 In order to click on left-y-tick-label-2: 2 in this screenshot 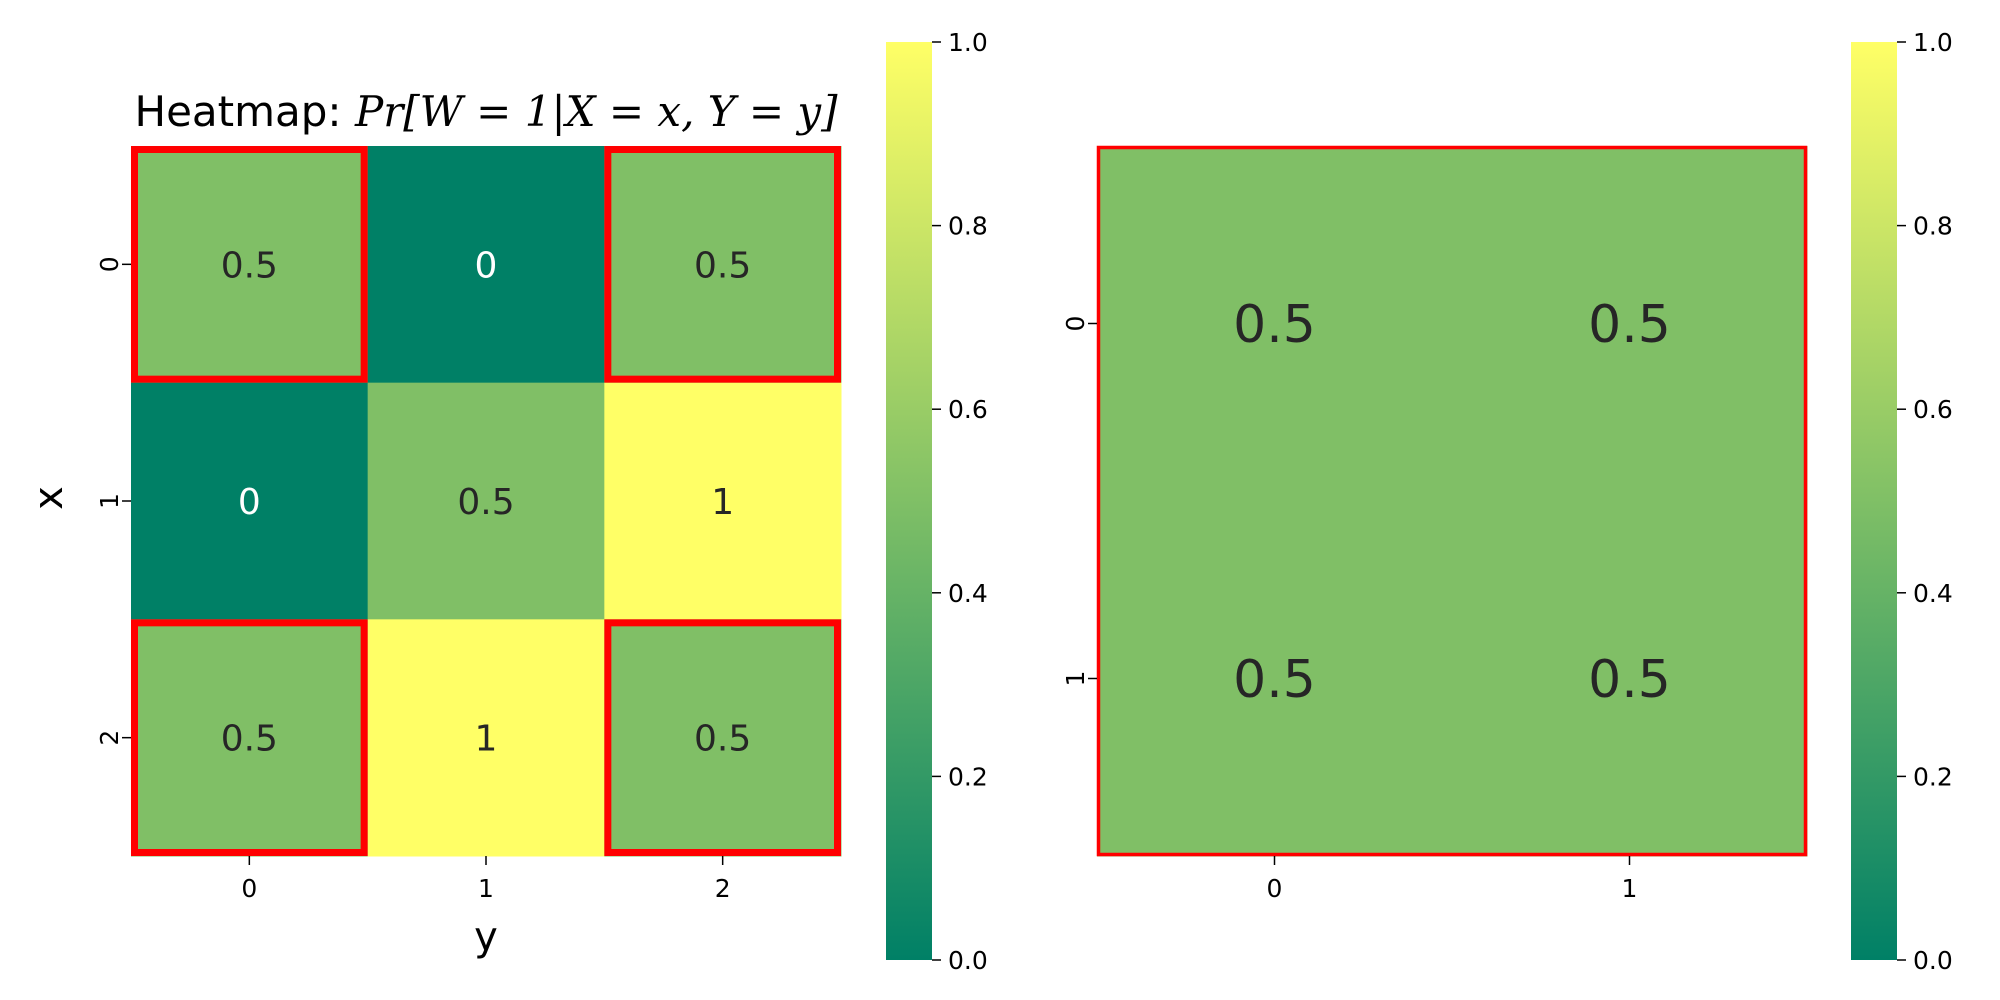, I will do `click(109, 738)`.